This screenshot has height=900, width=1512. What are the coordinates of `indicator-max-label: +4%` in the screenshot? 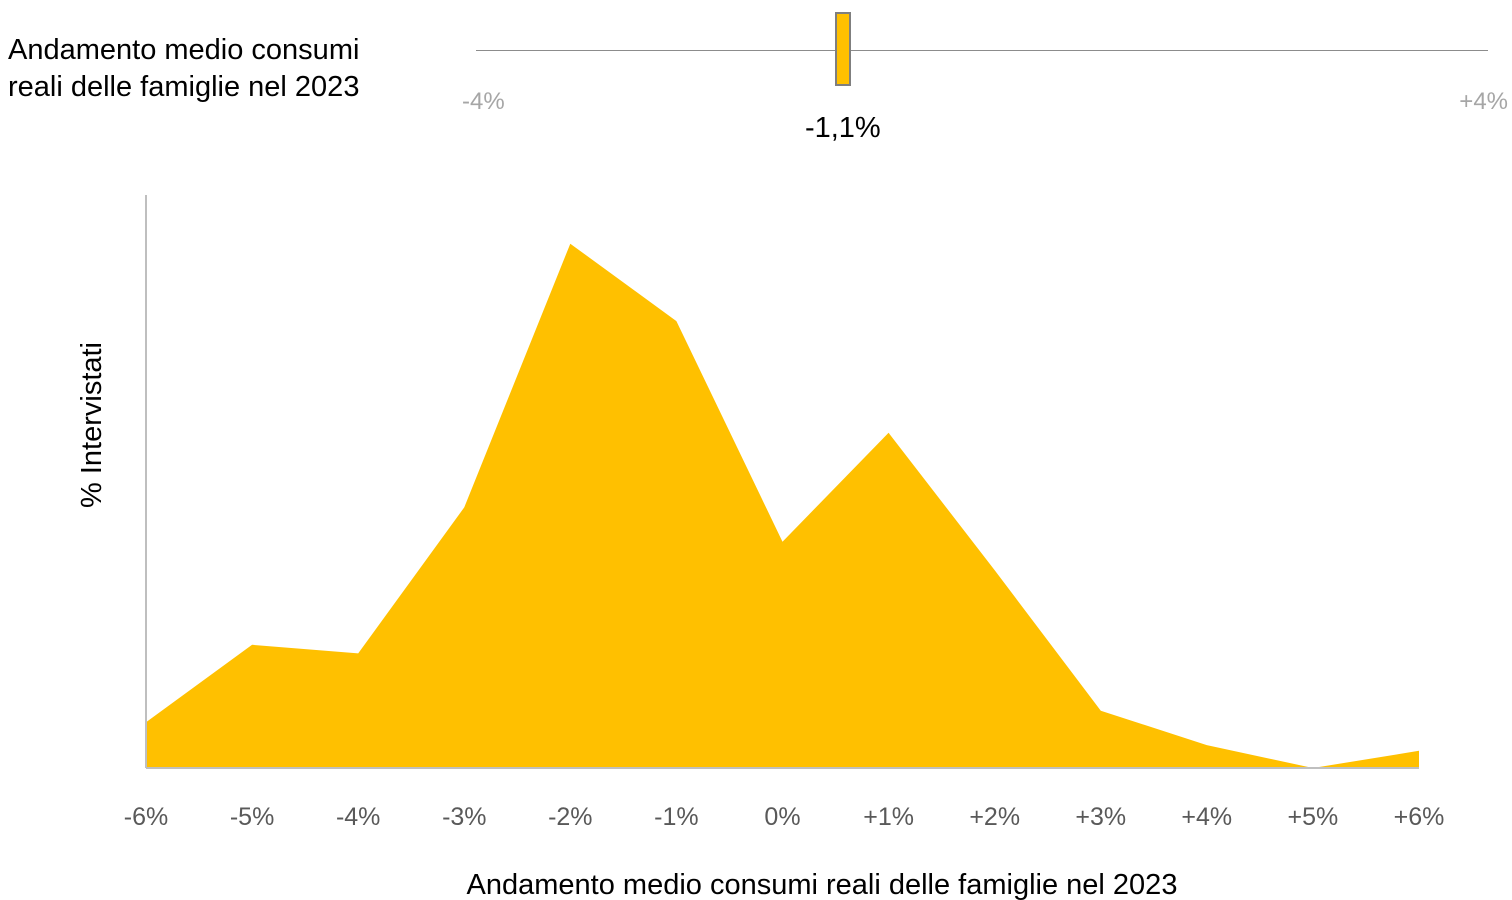 It's located at (1483, 101).